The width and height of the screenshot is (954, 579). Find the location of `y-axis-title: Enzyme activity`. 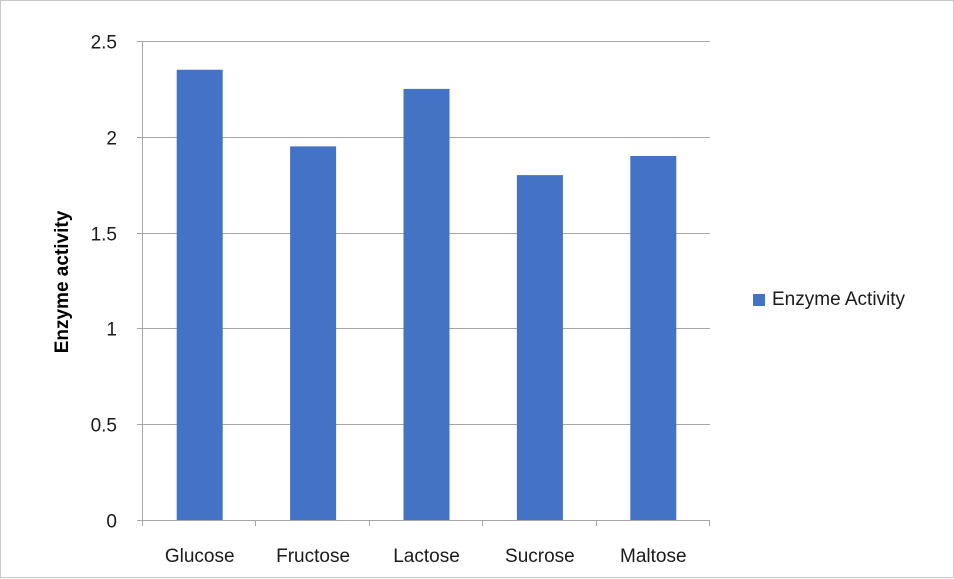

y-axis-title: Enzyme activity is located at coordinates (62, 282).